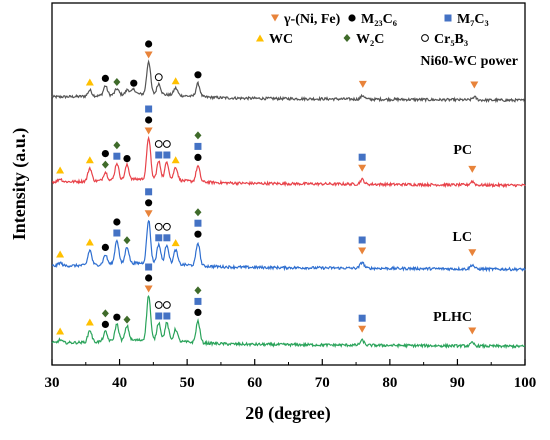  Describe the element at coordinates (281, 39) in the screenshot. I see `legend-label: WC` at that location.